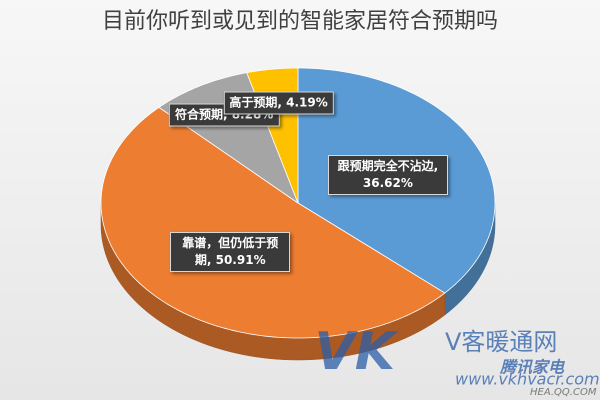 The width and height of the screenshot is (600, 400). What do you see at coordinates (387, 175) in the screenshot?
I see `data-label: 跟预期完全不沾边, 36.62%` at bounding box center [387, 175].